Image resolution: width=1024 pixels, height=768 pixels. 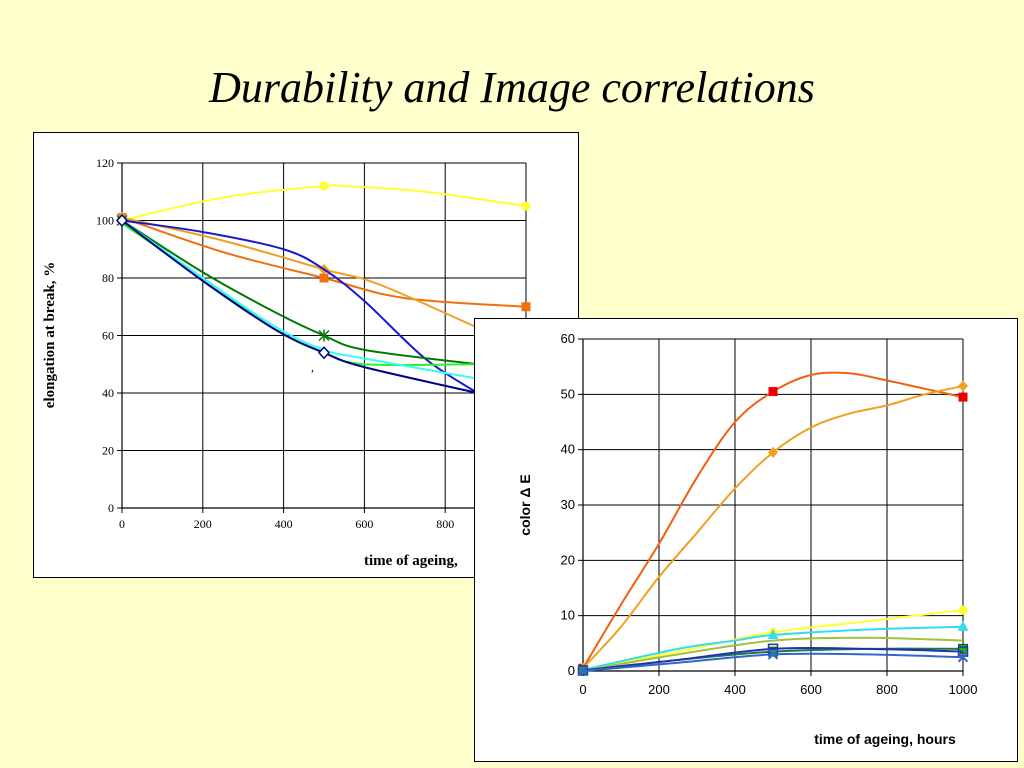 I want to click on x-axis-label: time of ageing,, so click(x=411, y=561).